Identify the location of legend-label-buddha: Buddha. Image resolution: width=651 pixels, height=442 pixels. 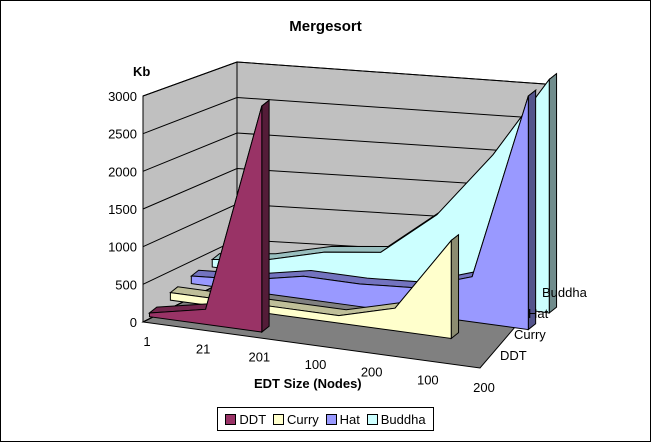
(403, 419).